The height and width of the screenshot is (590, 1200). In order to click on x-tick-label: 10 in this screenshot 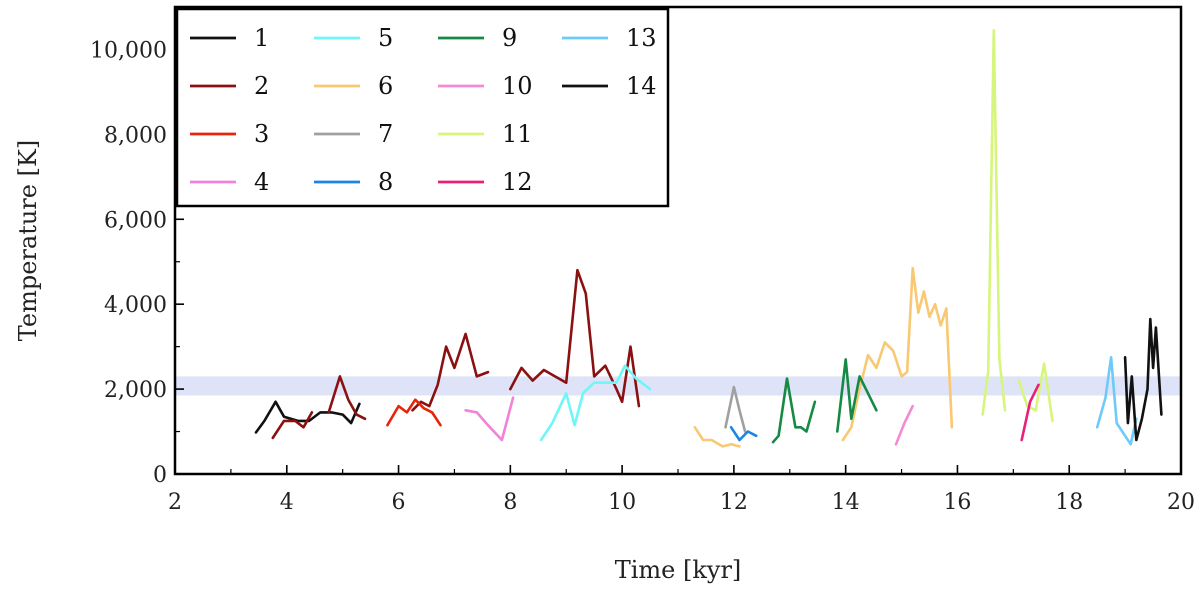, I will do `click(622, 502)`.